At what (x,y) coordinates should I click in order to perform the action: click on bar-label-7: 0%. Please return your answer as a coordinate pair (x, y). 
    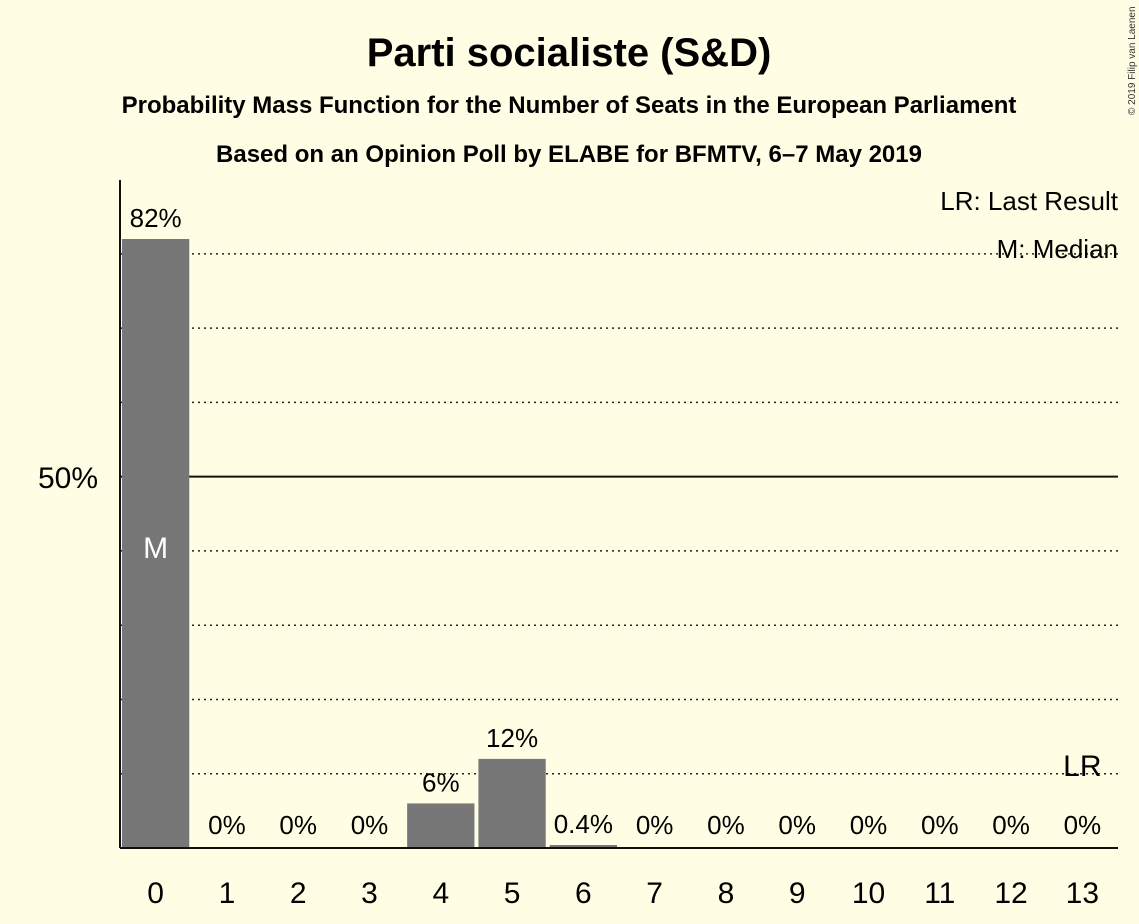
    Looking at the image, I should click on (655, 825).